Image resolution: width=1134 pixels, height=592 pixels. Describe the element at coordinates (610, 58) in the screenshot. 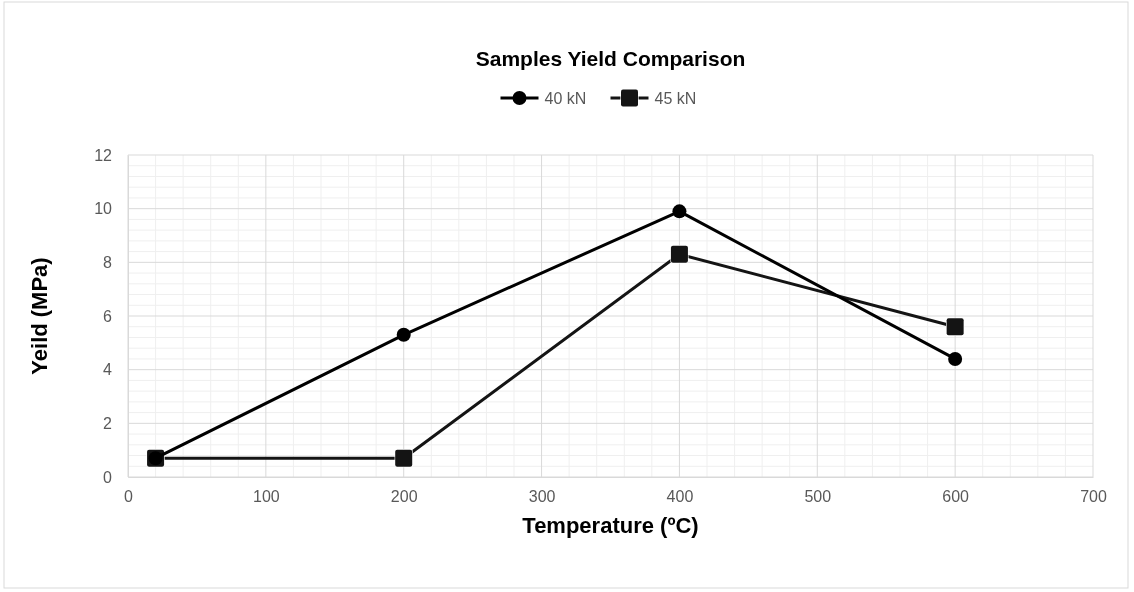

I see `chart-title: Samples Yield Comparison` at that location.